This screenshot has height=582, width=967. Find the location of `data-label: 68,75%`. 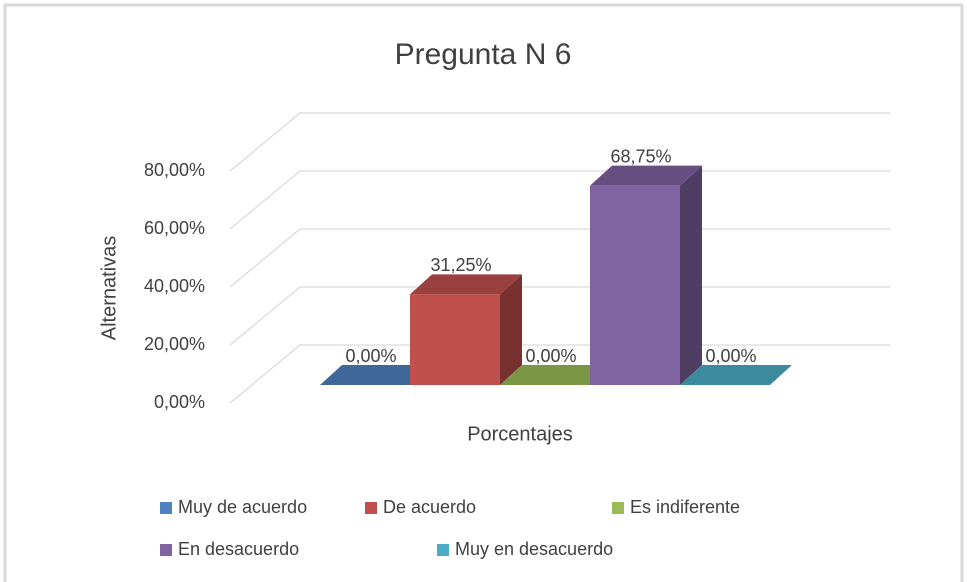

data-label: 68,75% is located at coordinates (640, 156).